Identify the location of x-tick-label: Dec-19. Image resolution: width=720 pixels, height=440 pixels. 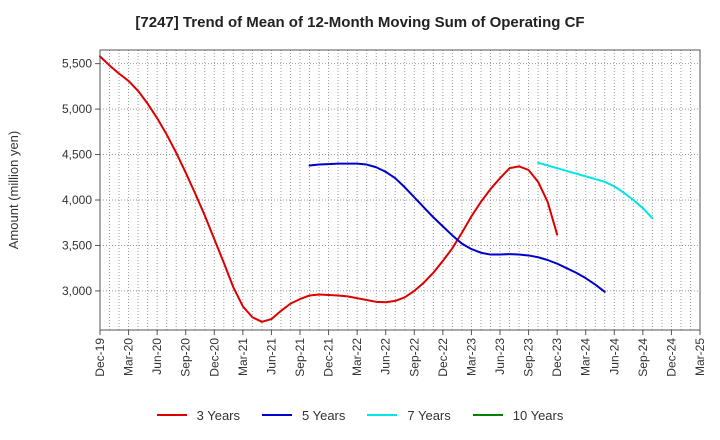
(100, 357).